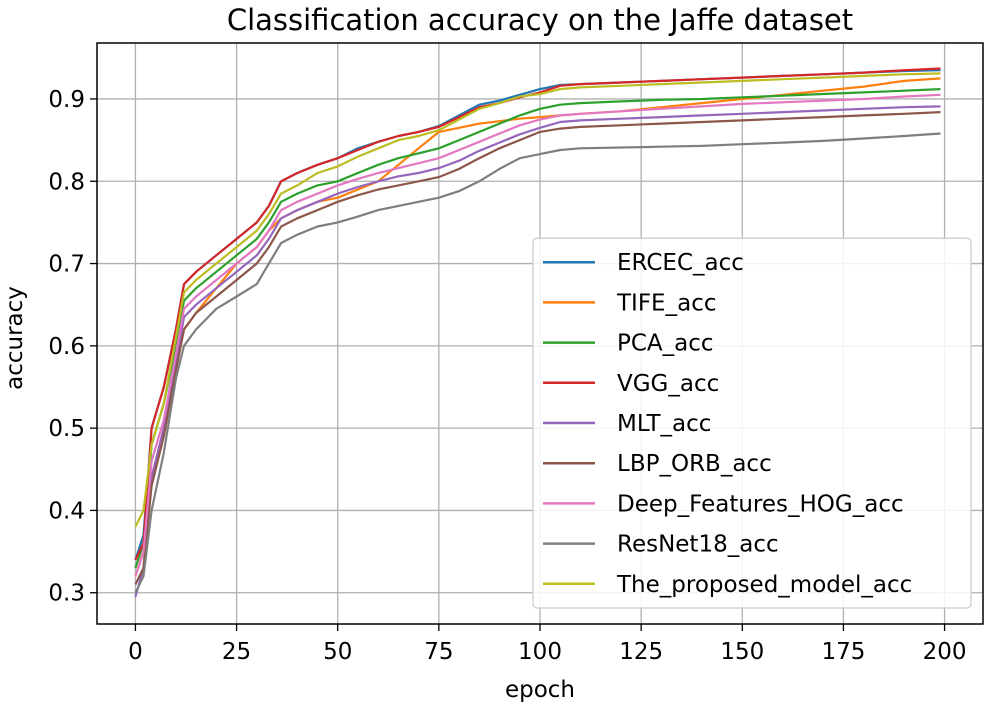 This screenshot has height=709, width=991. What do you see at coordinates (66, 182) in the screenshot?
I see `y-tick-label: 0.8` at bounding box center [66, 182].